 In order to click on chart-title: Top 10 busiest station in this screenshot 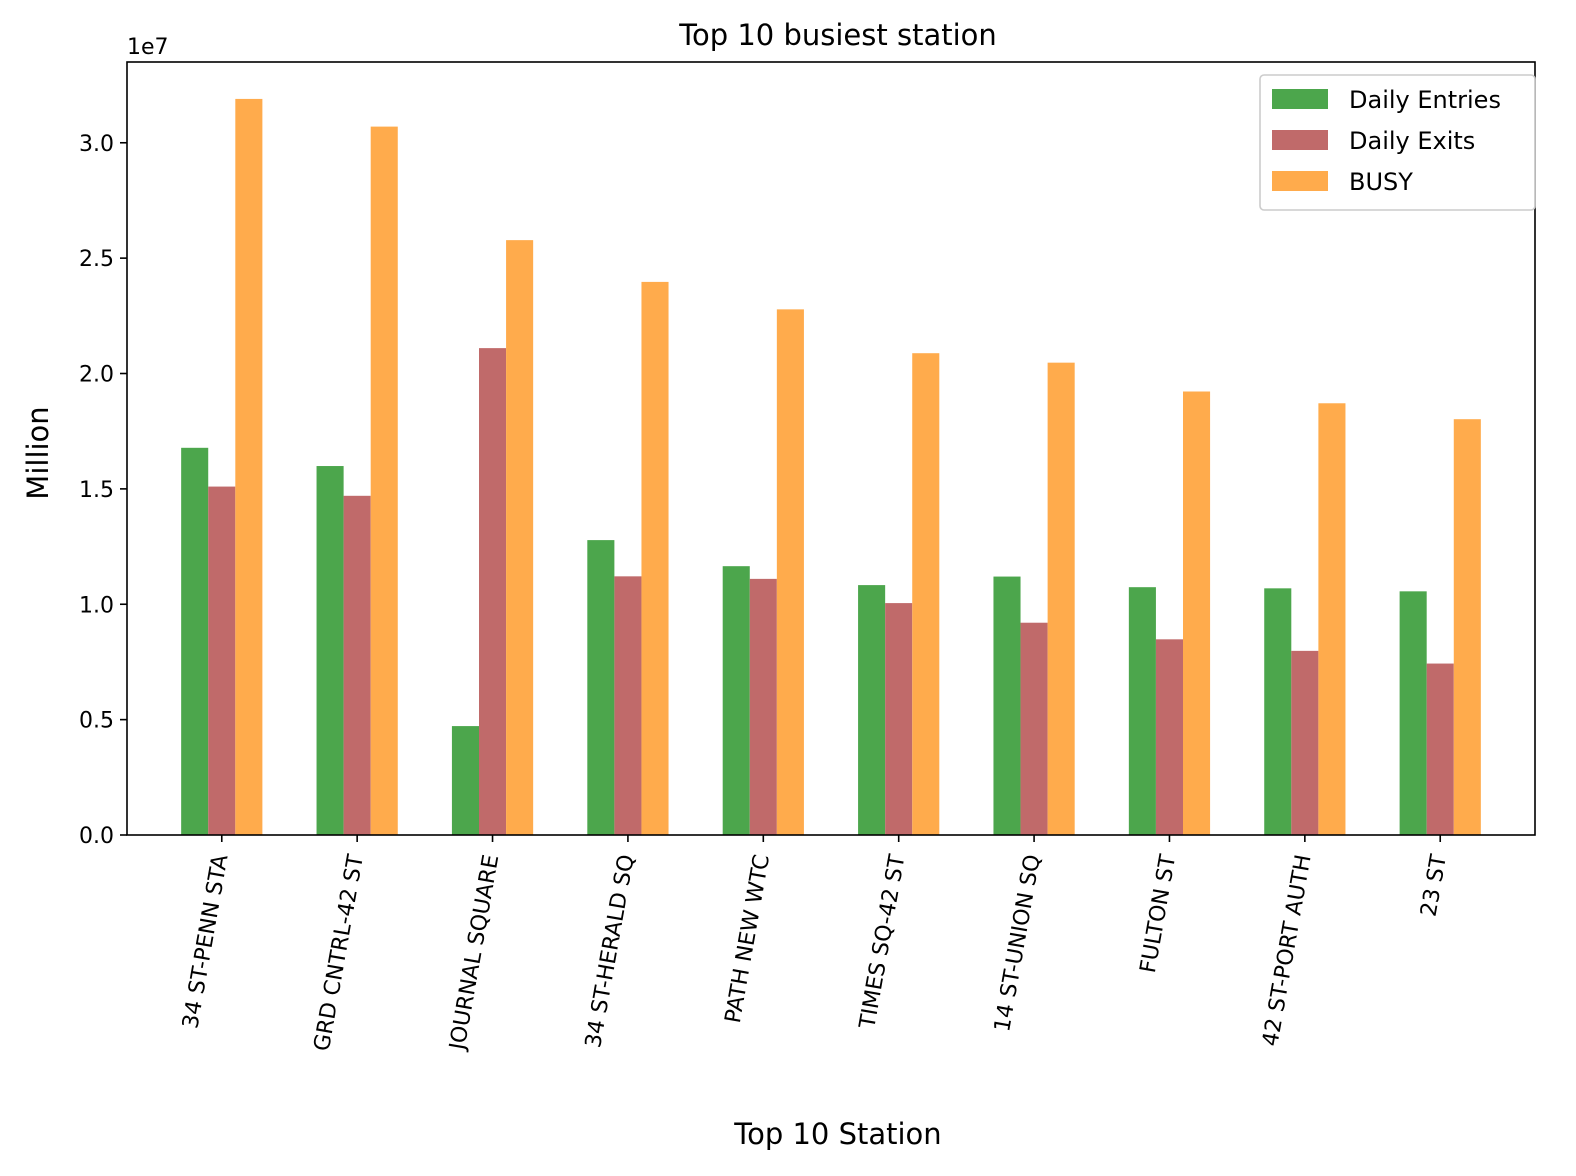, I will do `click(837, 35)`.